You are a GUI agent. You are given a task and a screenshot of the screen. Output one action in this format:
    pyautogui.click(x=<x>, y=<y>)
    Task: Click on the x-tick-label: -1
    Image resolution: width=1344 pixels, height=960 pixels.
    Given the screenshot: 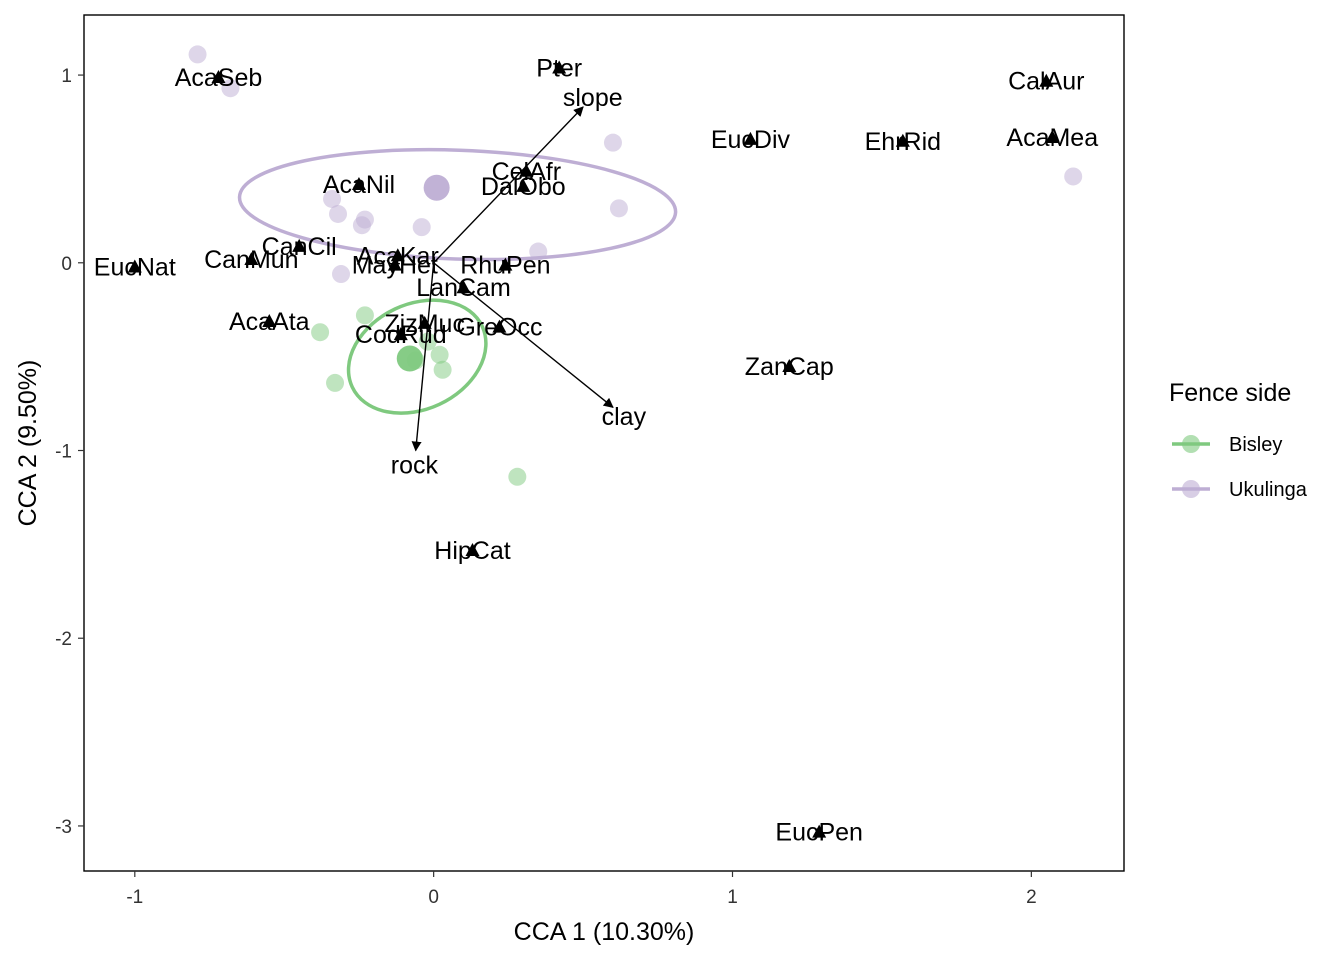 What is the action you would take?
    pyautogui.click(x=134, y=897)
    